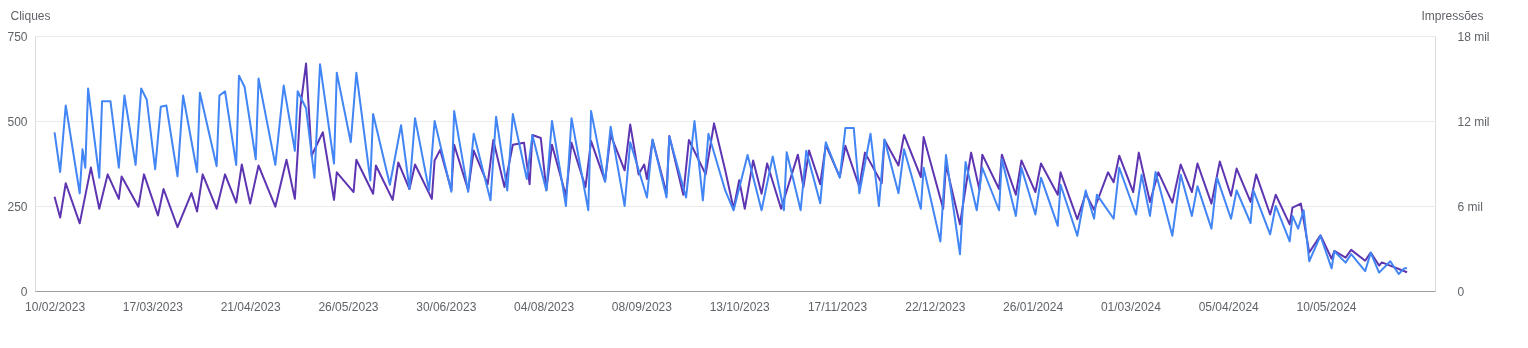 This screenshot has width=1528, height=348. Describe the element at coordinates (1033, 306) in the screenshot. I see `x-tick-label: 26/01/2024` at that location.